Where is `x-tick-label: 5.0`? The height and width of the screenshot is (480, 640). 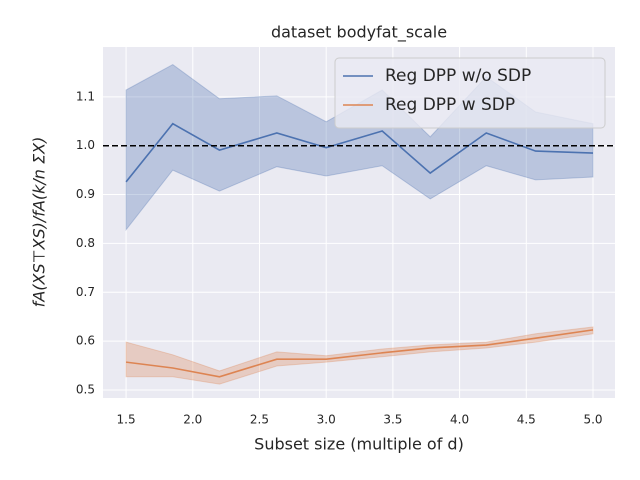 x-tick-label: 5.0 is located at coordinates (592, 420).